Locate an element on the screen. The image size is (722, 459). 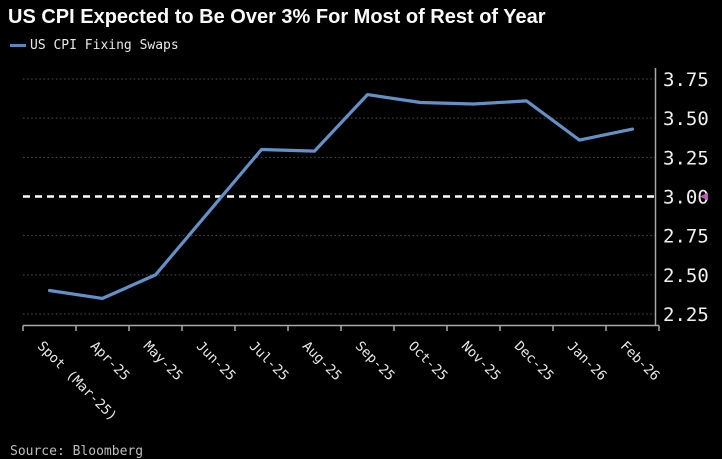
x-axis-label: Sep-25 is located at coordinates (375, 361).